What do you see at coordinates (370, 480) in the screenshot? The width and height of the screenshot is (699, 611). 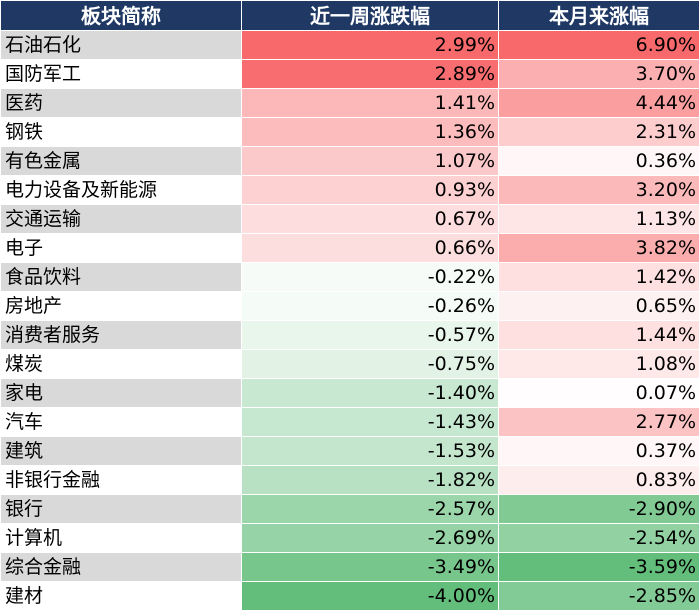 I see `week-change-cell: -1.82%` at bounding box center [370, 480].